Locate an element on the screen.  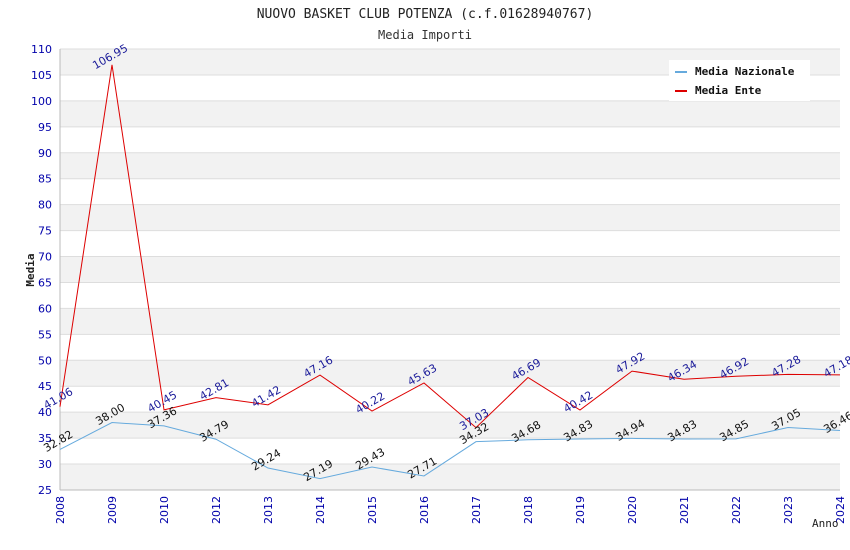
y-tick-label: 70 is located at coordinates (45, 257).